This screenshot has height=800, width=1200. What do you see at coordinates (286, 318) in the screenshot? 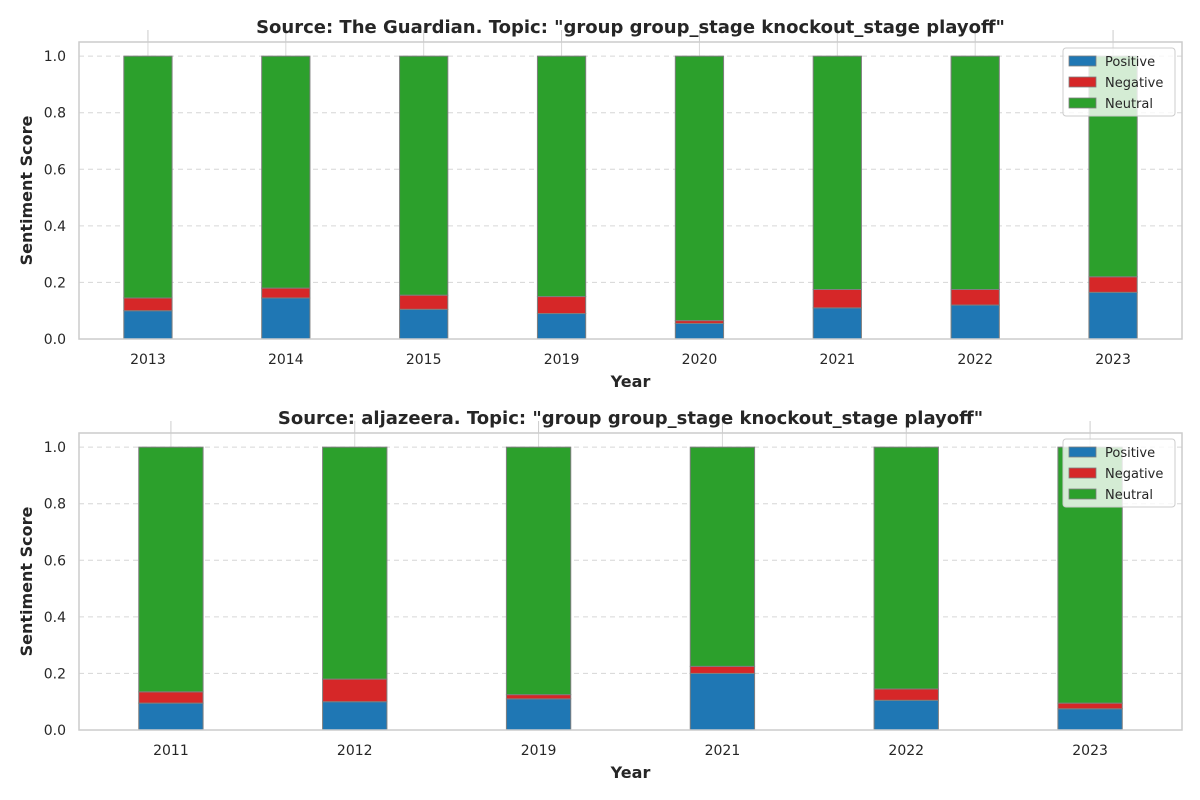
I see `bar-positive-2014` at bounding box center [286, 318].